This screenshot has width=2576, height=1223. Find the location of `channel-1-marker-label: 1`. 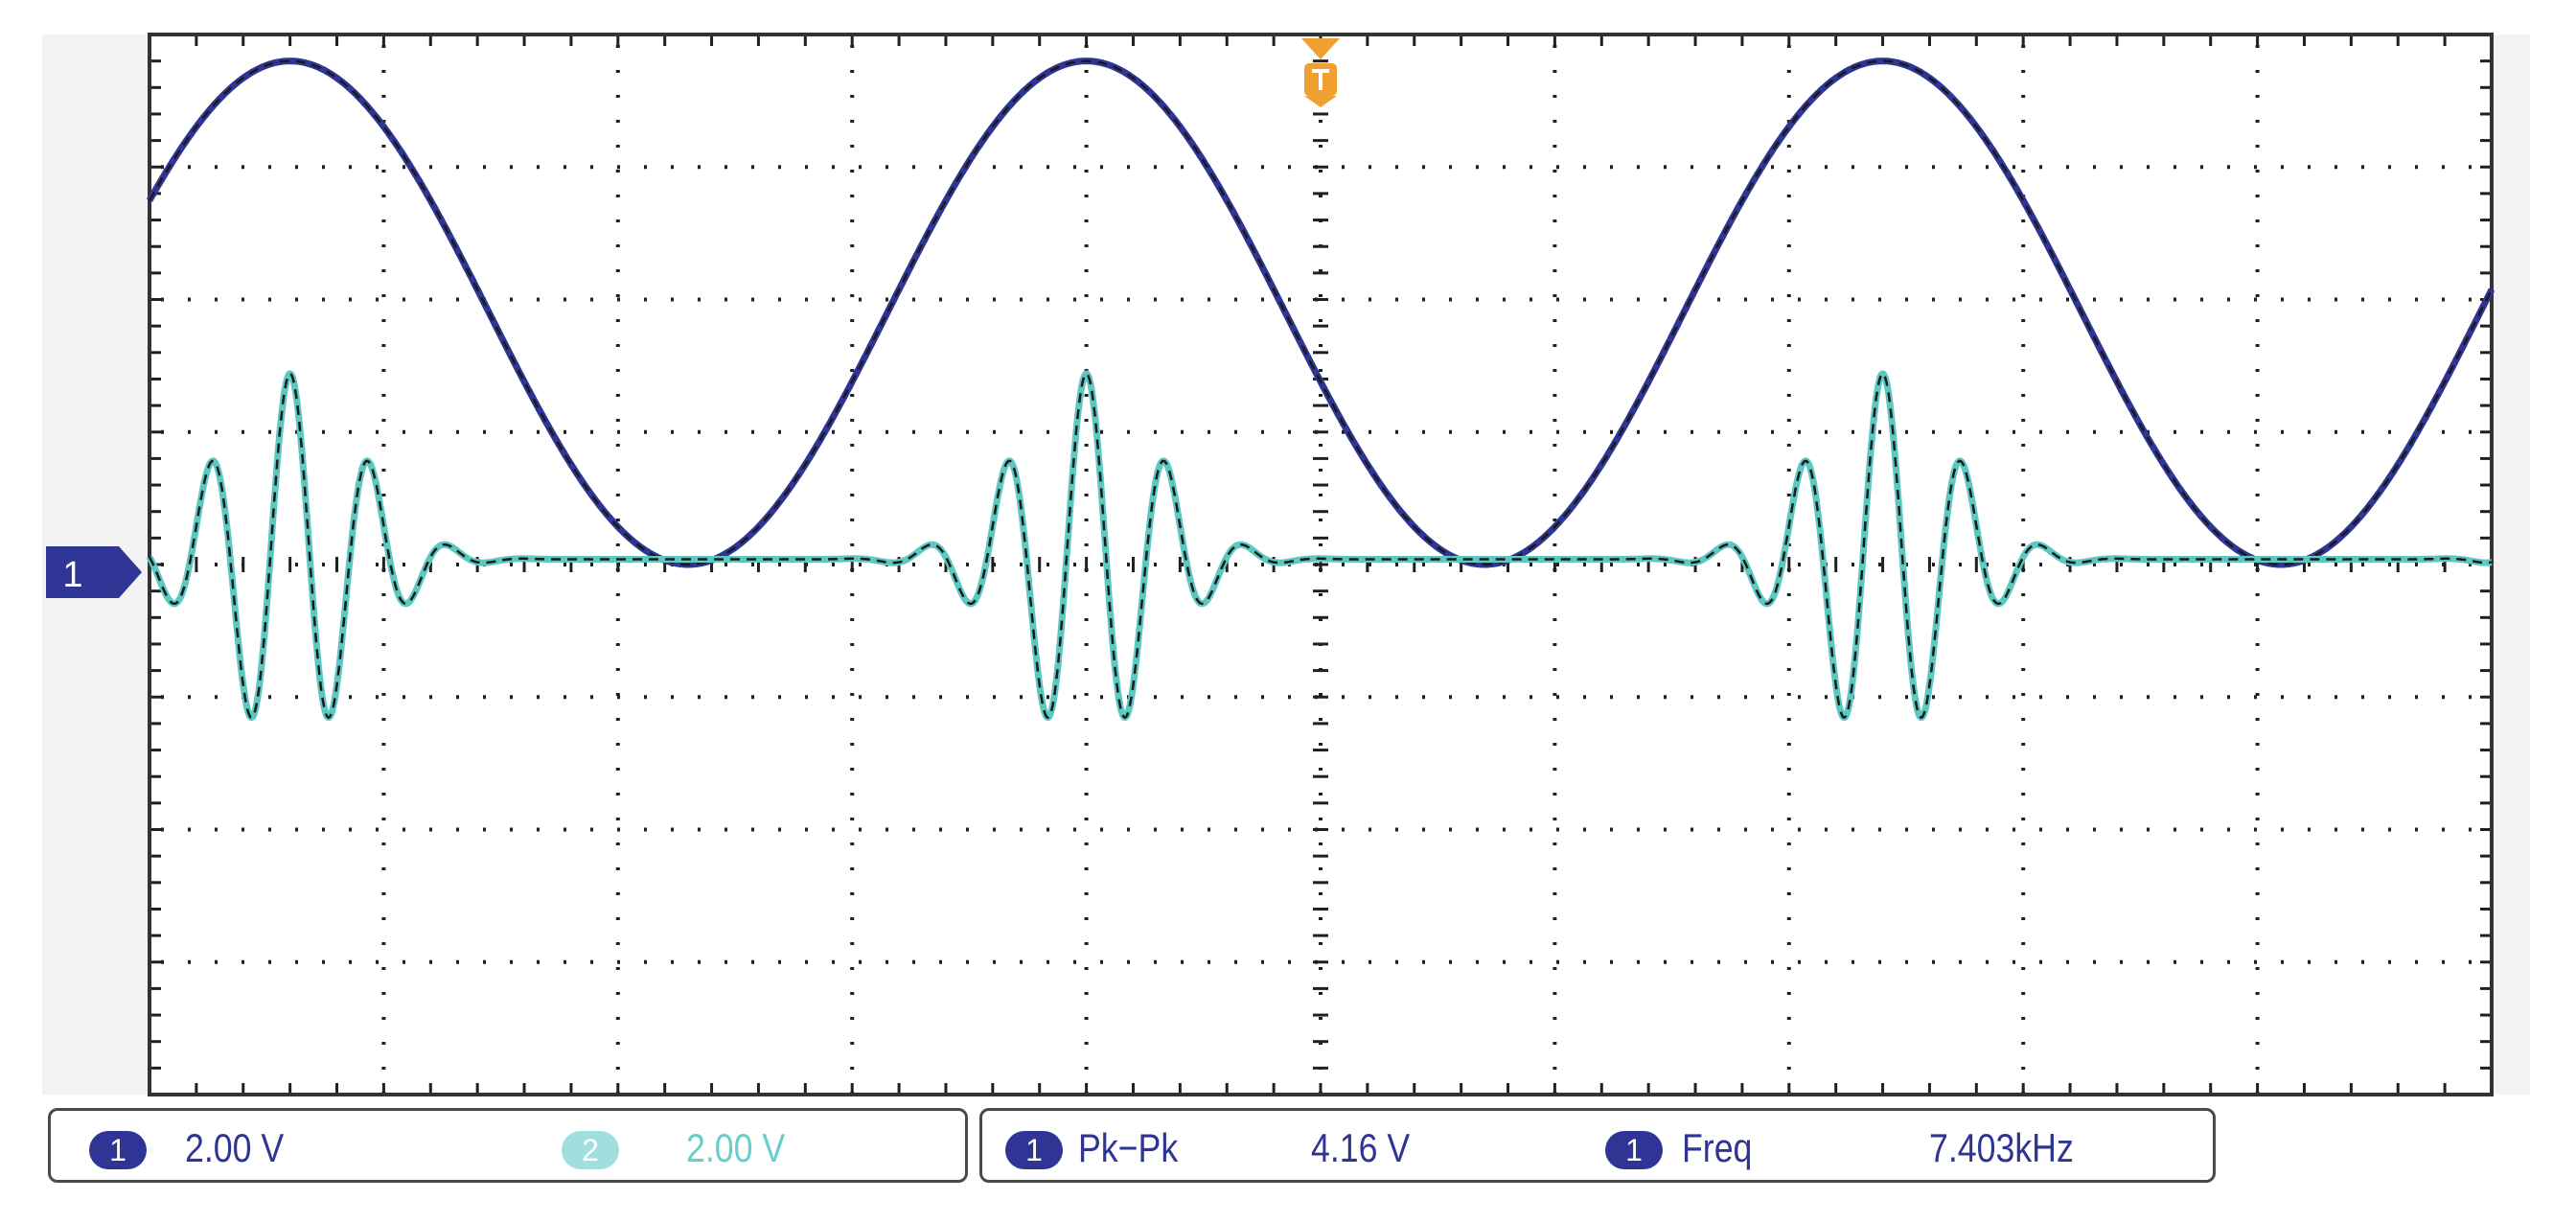

channel-1-marker-label: 1 is located at coordinates (72, 575).